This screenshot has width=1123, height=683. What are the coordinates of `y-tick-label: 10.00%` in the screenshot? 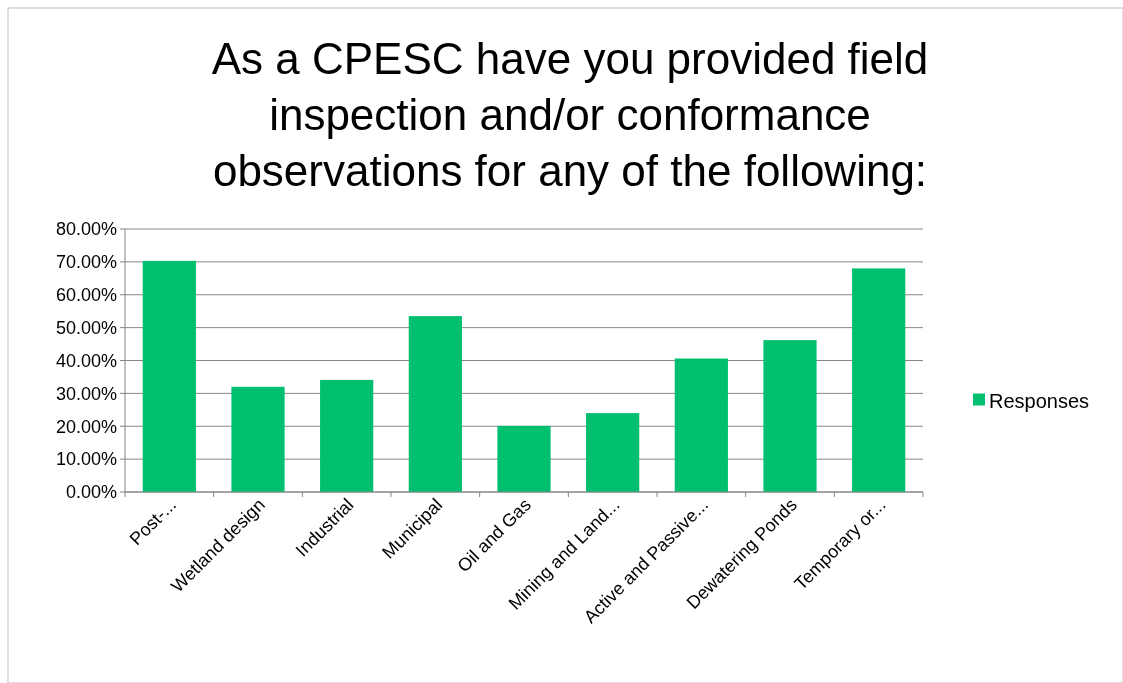 It's located at (86, 459).